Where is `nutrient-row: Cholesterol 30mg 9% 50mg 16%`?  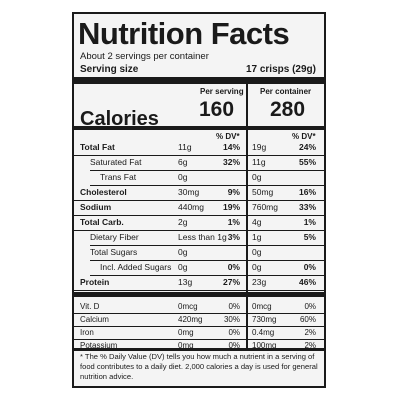
nutrient-row: Cholesterol 30mg 9% 50mg 16% is located at coordinates (199, 194).